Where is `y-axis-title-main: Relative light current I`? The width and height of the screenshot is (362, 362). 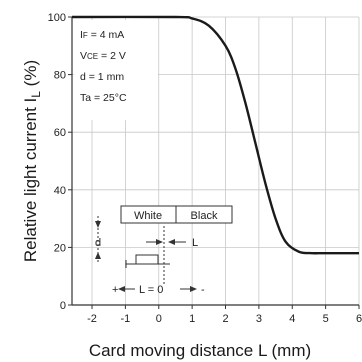
y-axis-title-main: Relative light current I is located at coordinates (30, 180).